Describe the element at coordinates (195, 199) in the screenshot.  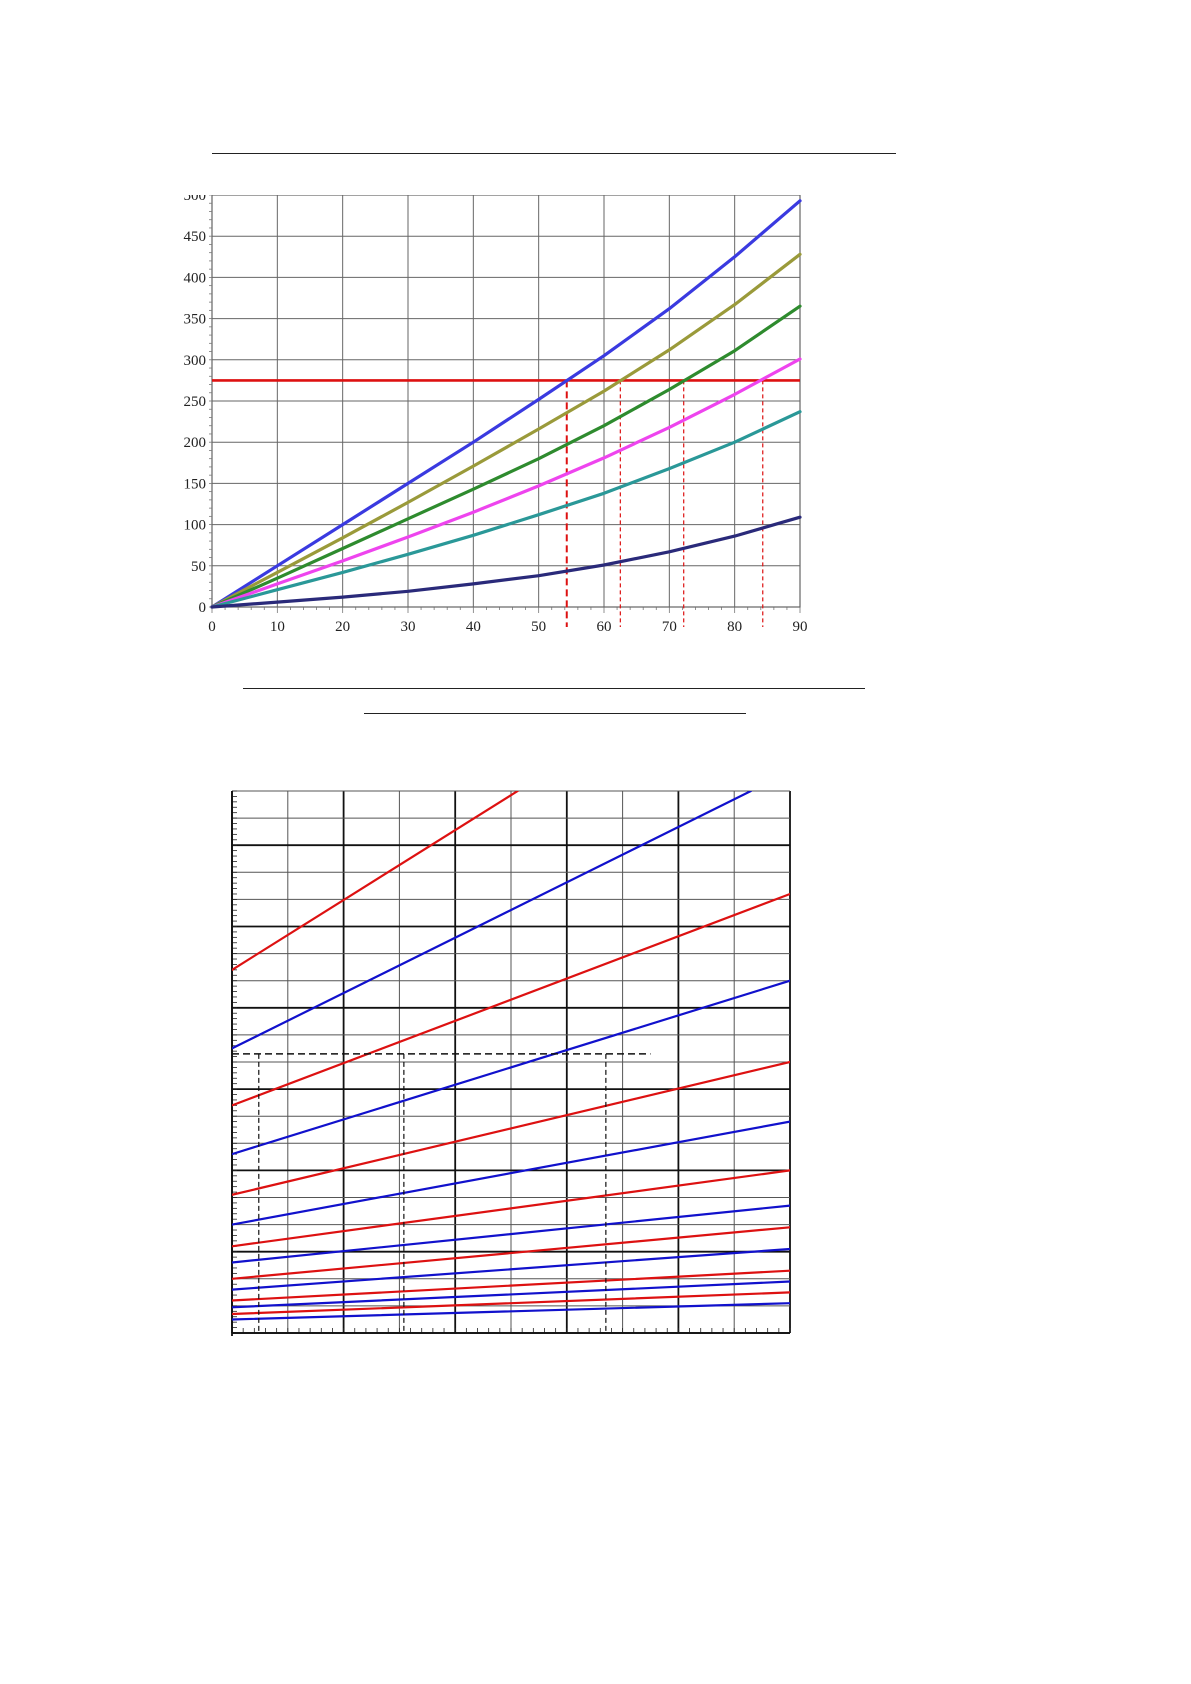
I see `y-tick-label: 500` at that location.